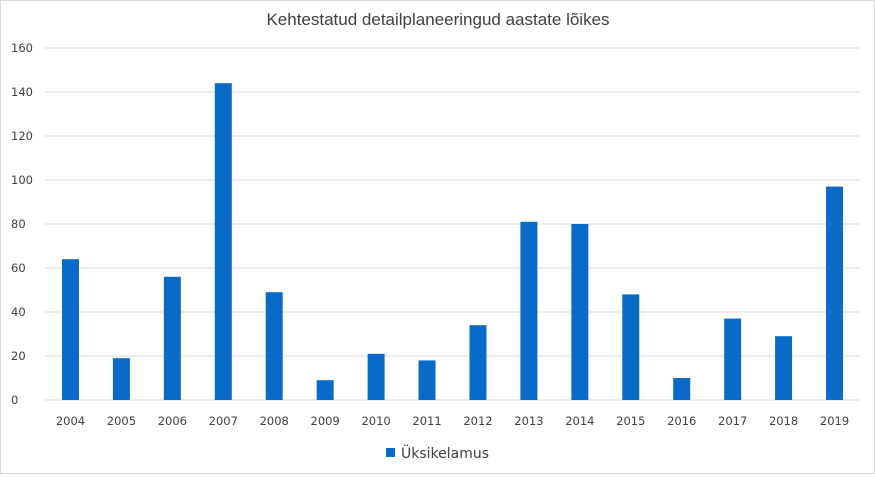  I want to click on legend-swatch-uksikelamus, so click(390, 452).